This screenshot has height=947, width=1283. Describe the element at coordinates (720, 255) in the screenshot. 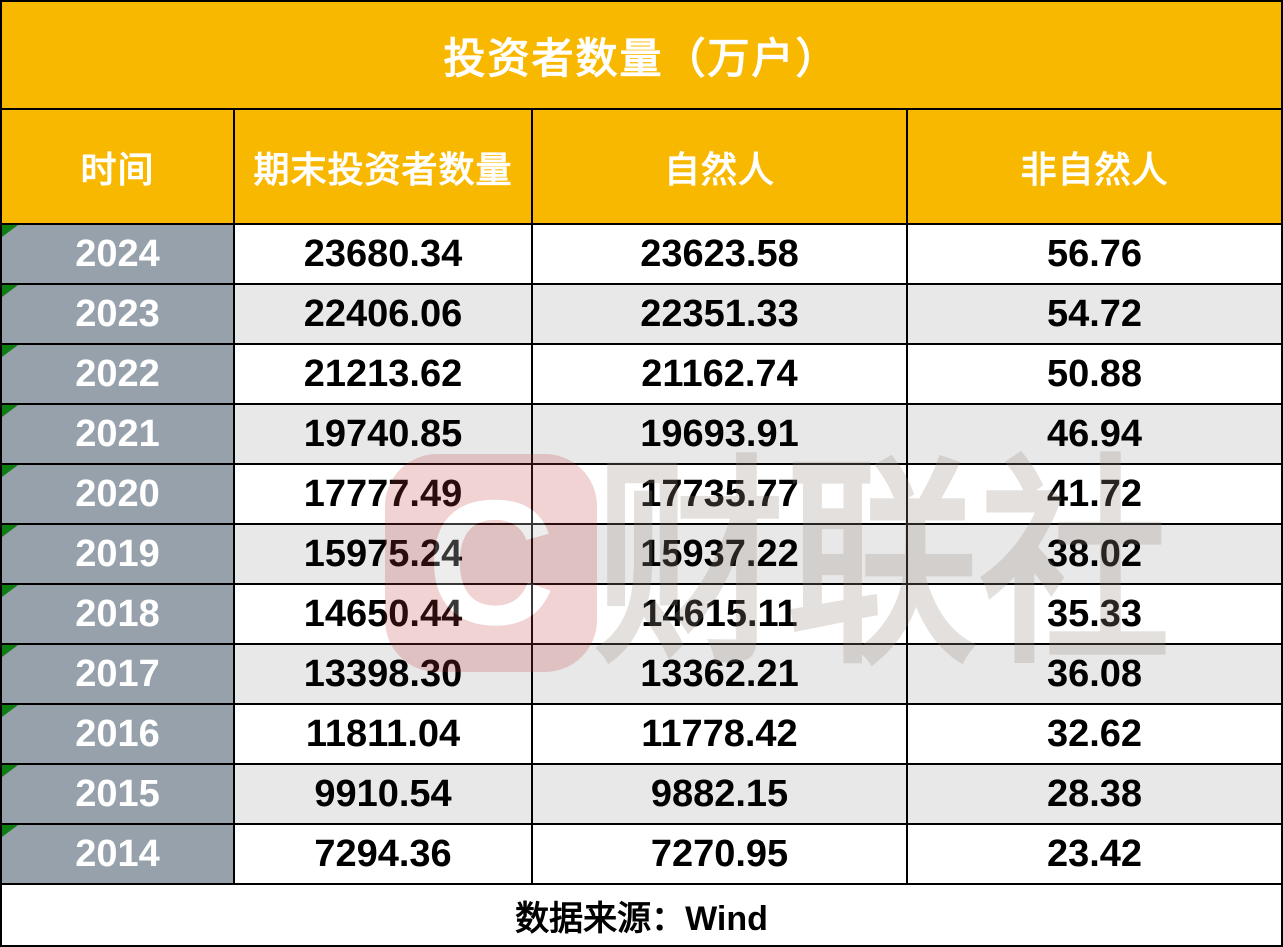

I see `value-cell-natural: 23623.58` at that location.